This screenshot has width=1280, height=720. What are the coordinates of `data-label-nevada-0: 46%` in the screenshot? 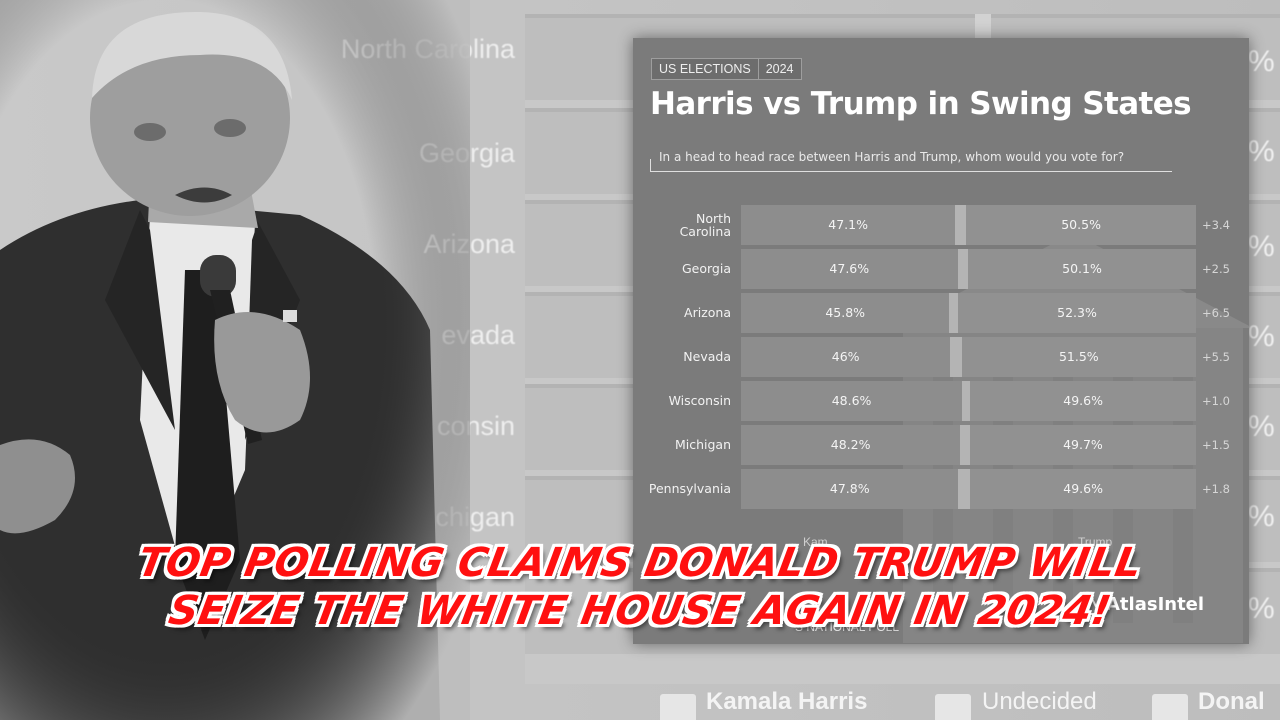 It's located at (845, 356).